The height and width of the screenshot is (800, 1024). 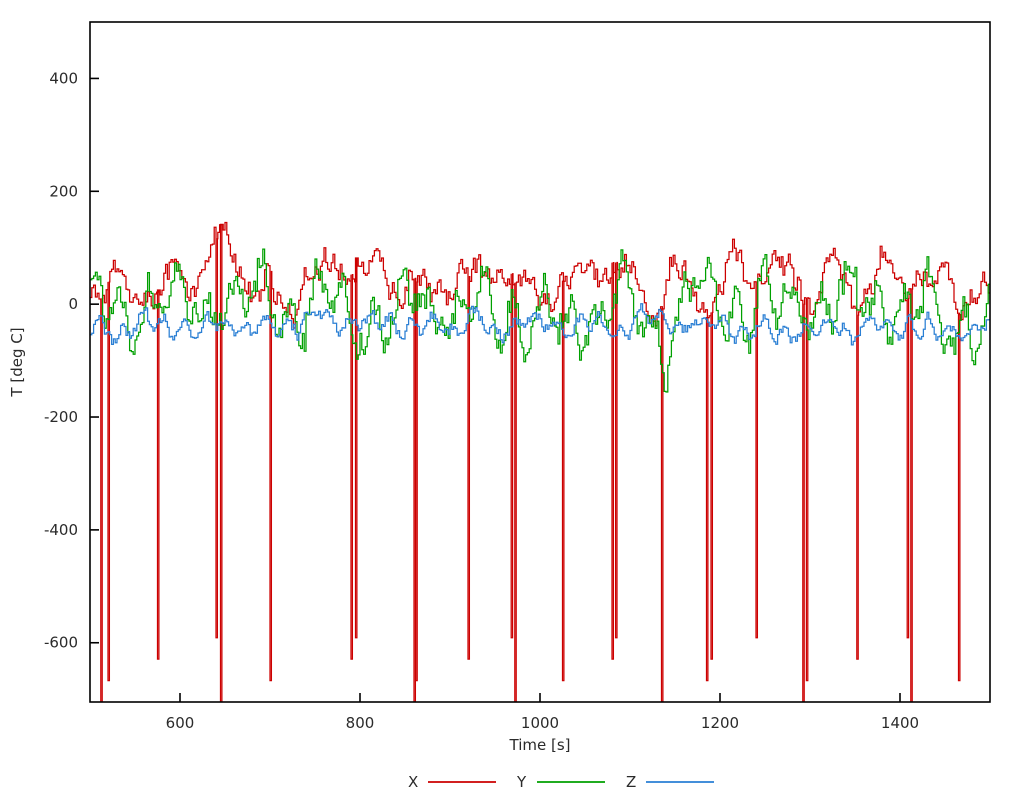 I want to click on y-tick-label: 200, so click(x=63, y=191).